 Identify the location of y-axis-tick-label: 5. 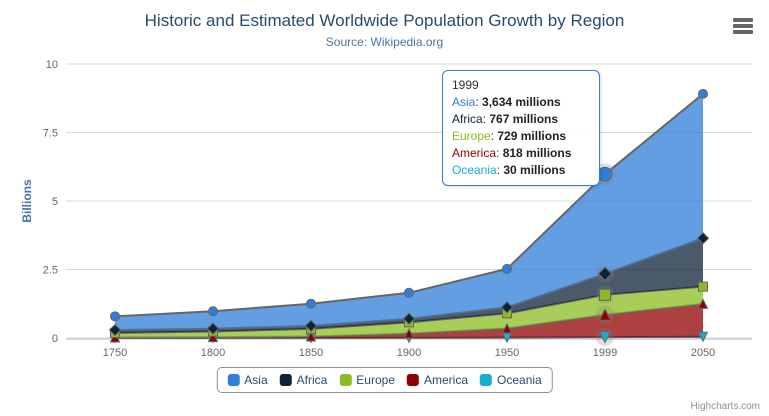
(55, 202).